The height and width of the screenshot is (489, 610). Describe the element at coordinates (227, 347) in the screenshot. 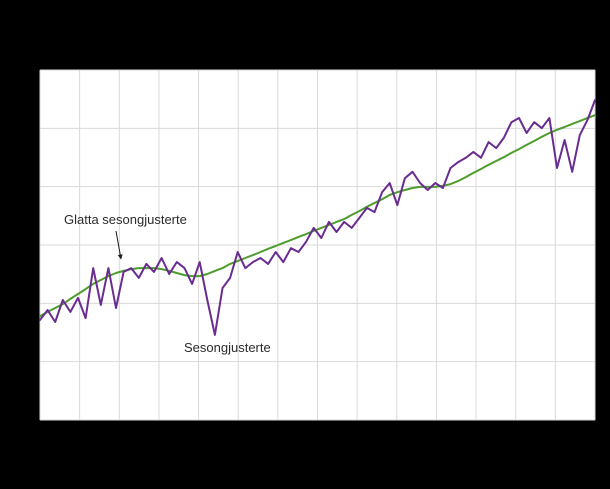

I see `annotation-sesongjusterte: Sesongjusterte` at that location.